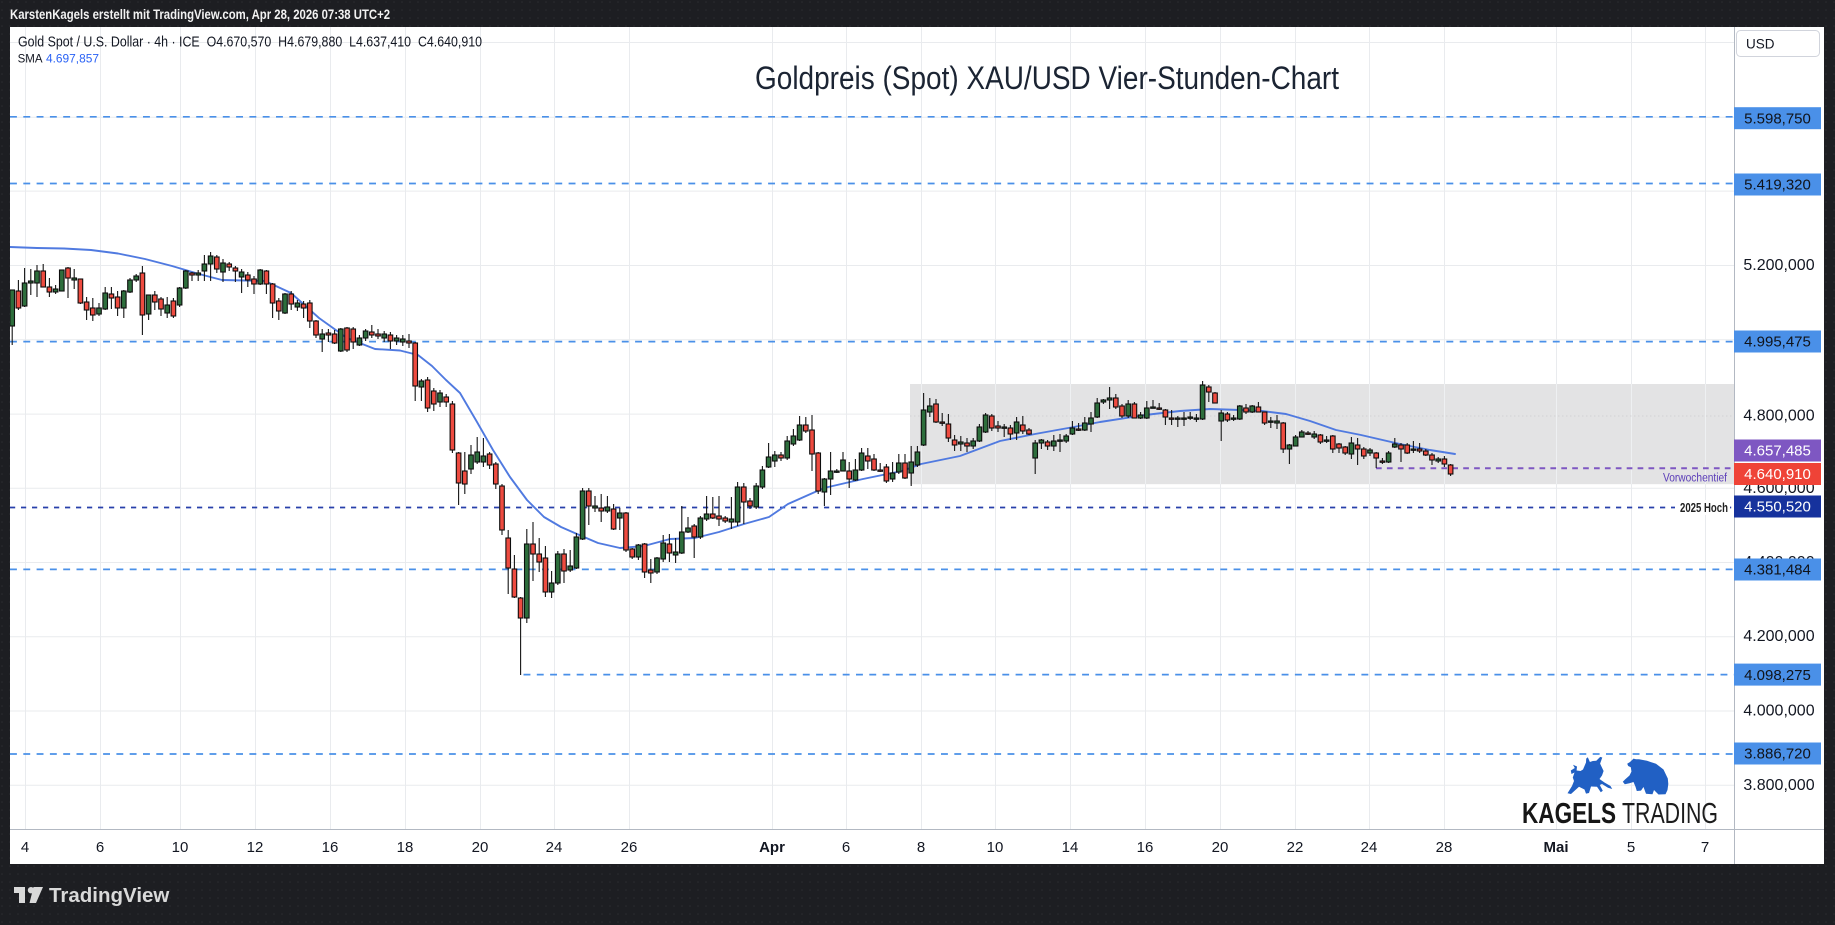  What do you see at coordinates (1778, 636) in the screenshot?
I see `svg-text: 4.200,000` at bounding box center [1778, 636].